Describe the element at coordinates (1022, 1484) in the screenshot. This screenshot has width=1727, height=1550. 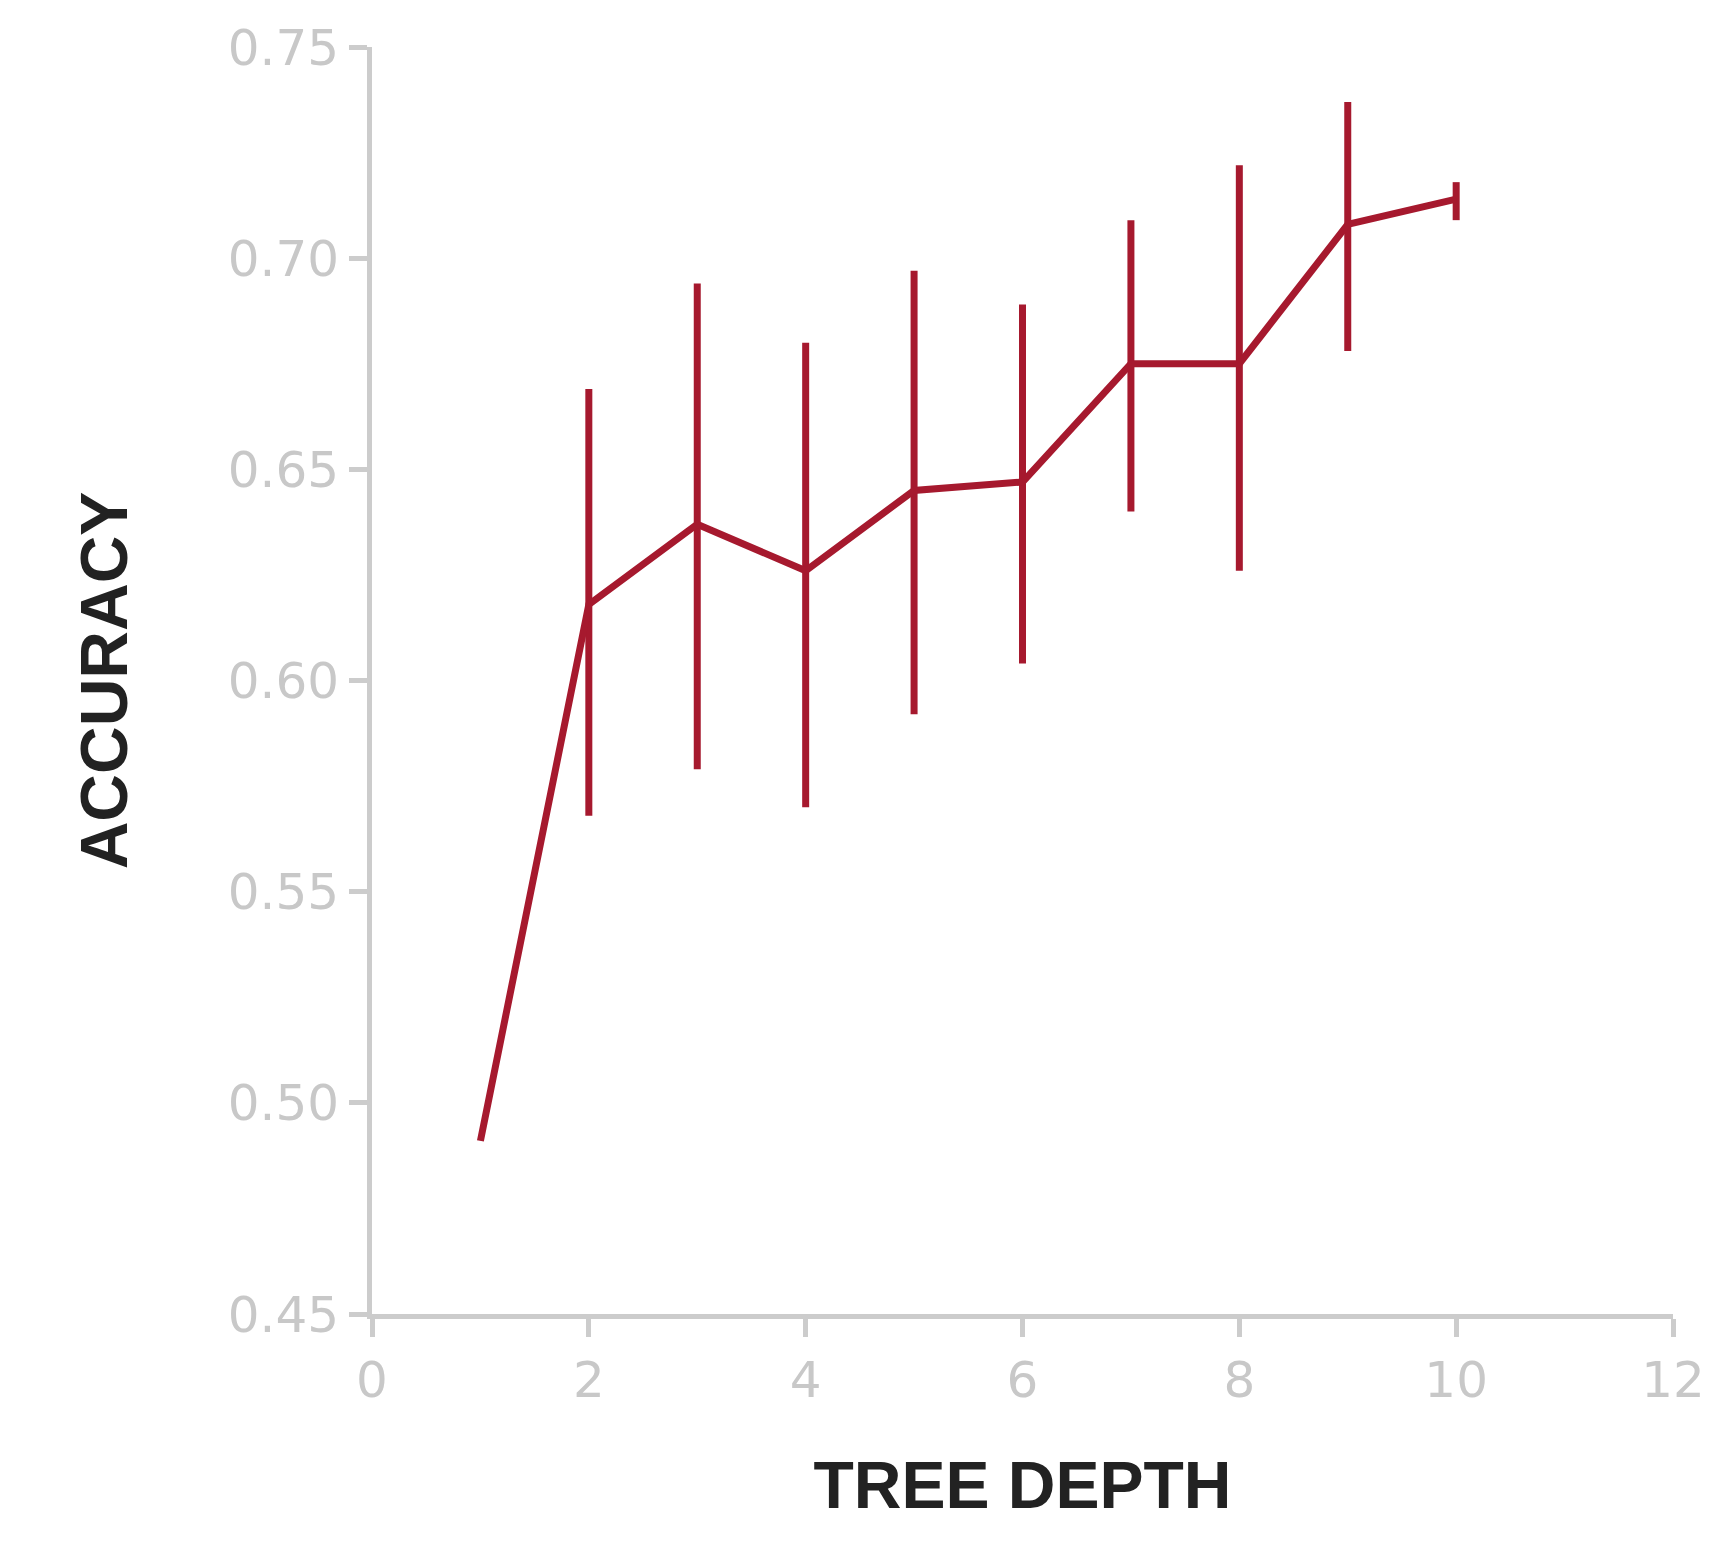
I see `x-axis-title: TREE DEPTH` at that location.